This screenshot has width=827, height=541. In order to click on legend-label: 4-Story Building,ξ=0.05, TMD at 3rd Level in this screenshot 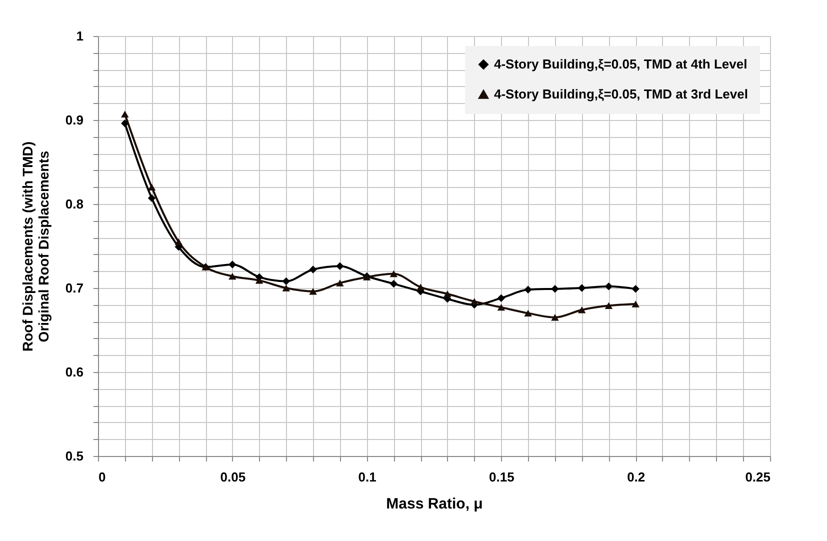, I will do `click(621, 94)`.